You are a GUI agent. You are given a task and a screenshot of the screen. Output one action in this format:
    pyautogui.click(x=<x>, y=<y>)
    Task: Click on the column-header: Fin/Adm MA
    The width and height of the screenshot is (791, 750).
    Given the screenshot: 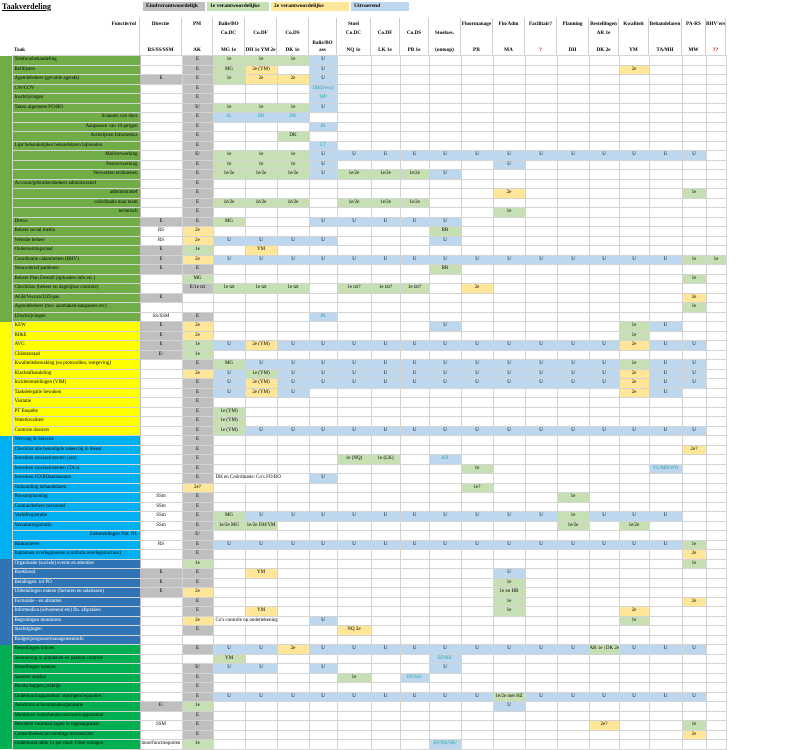 What is the action you would take?
    pyautogui.click(x=509, y=36)
    